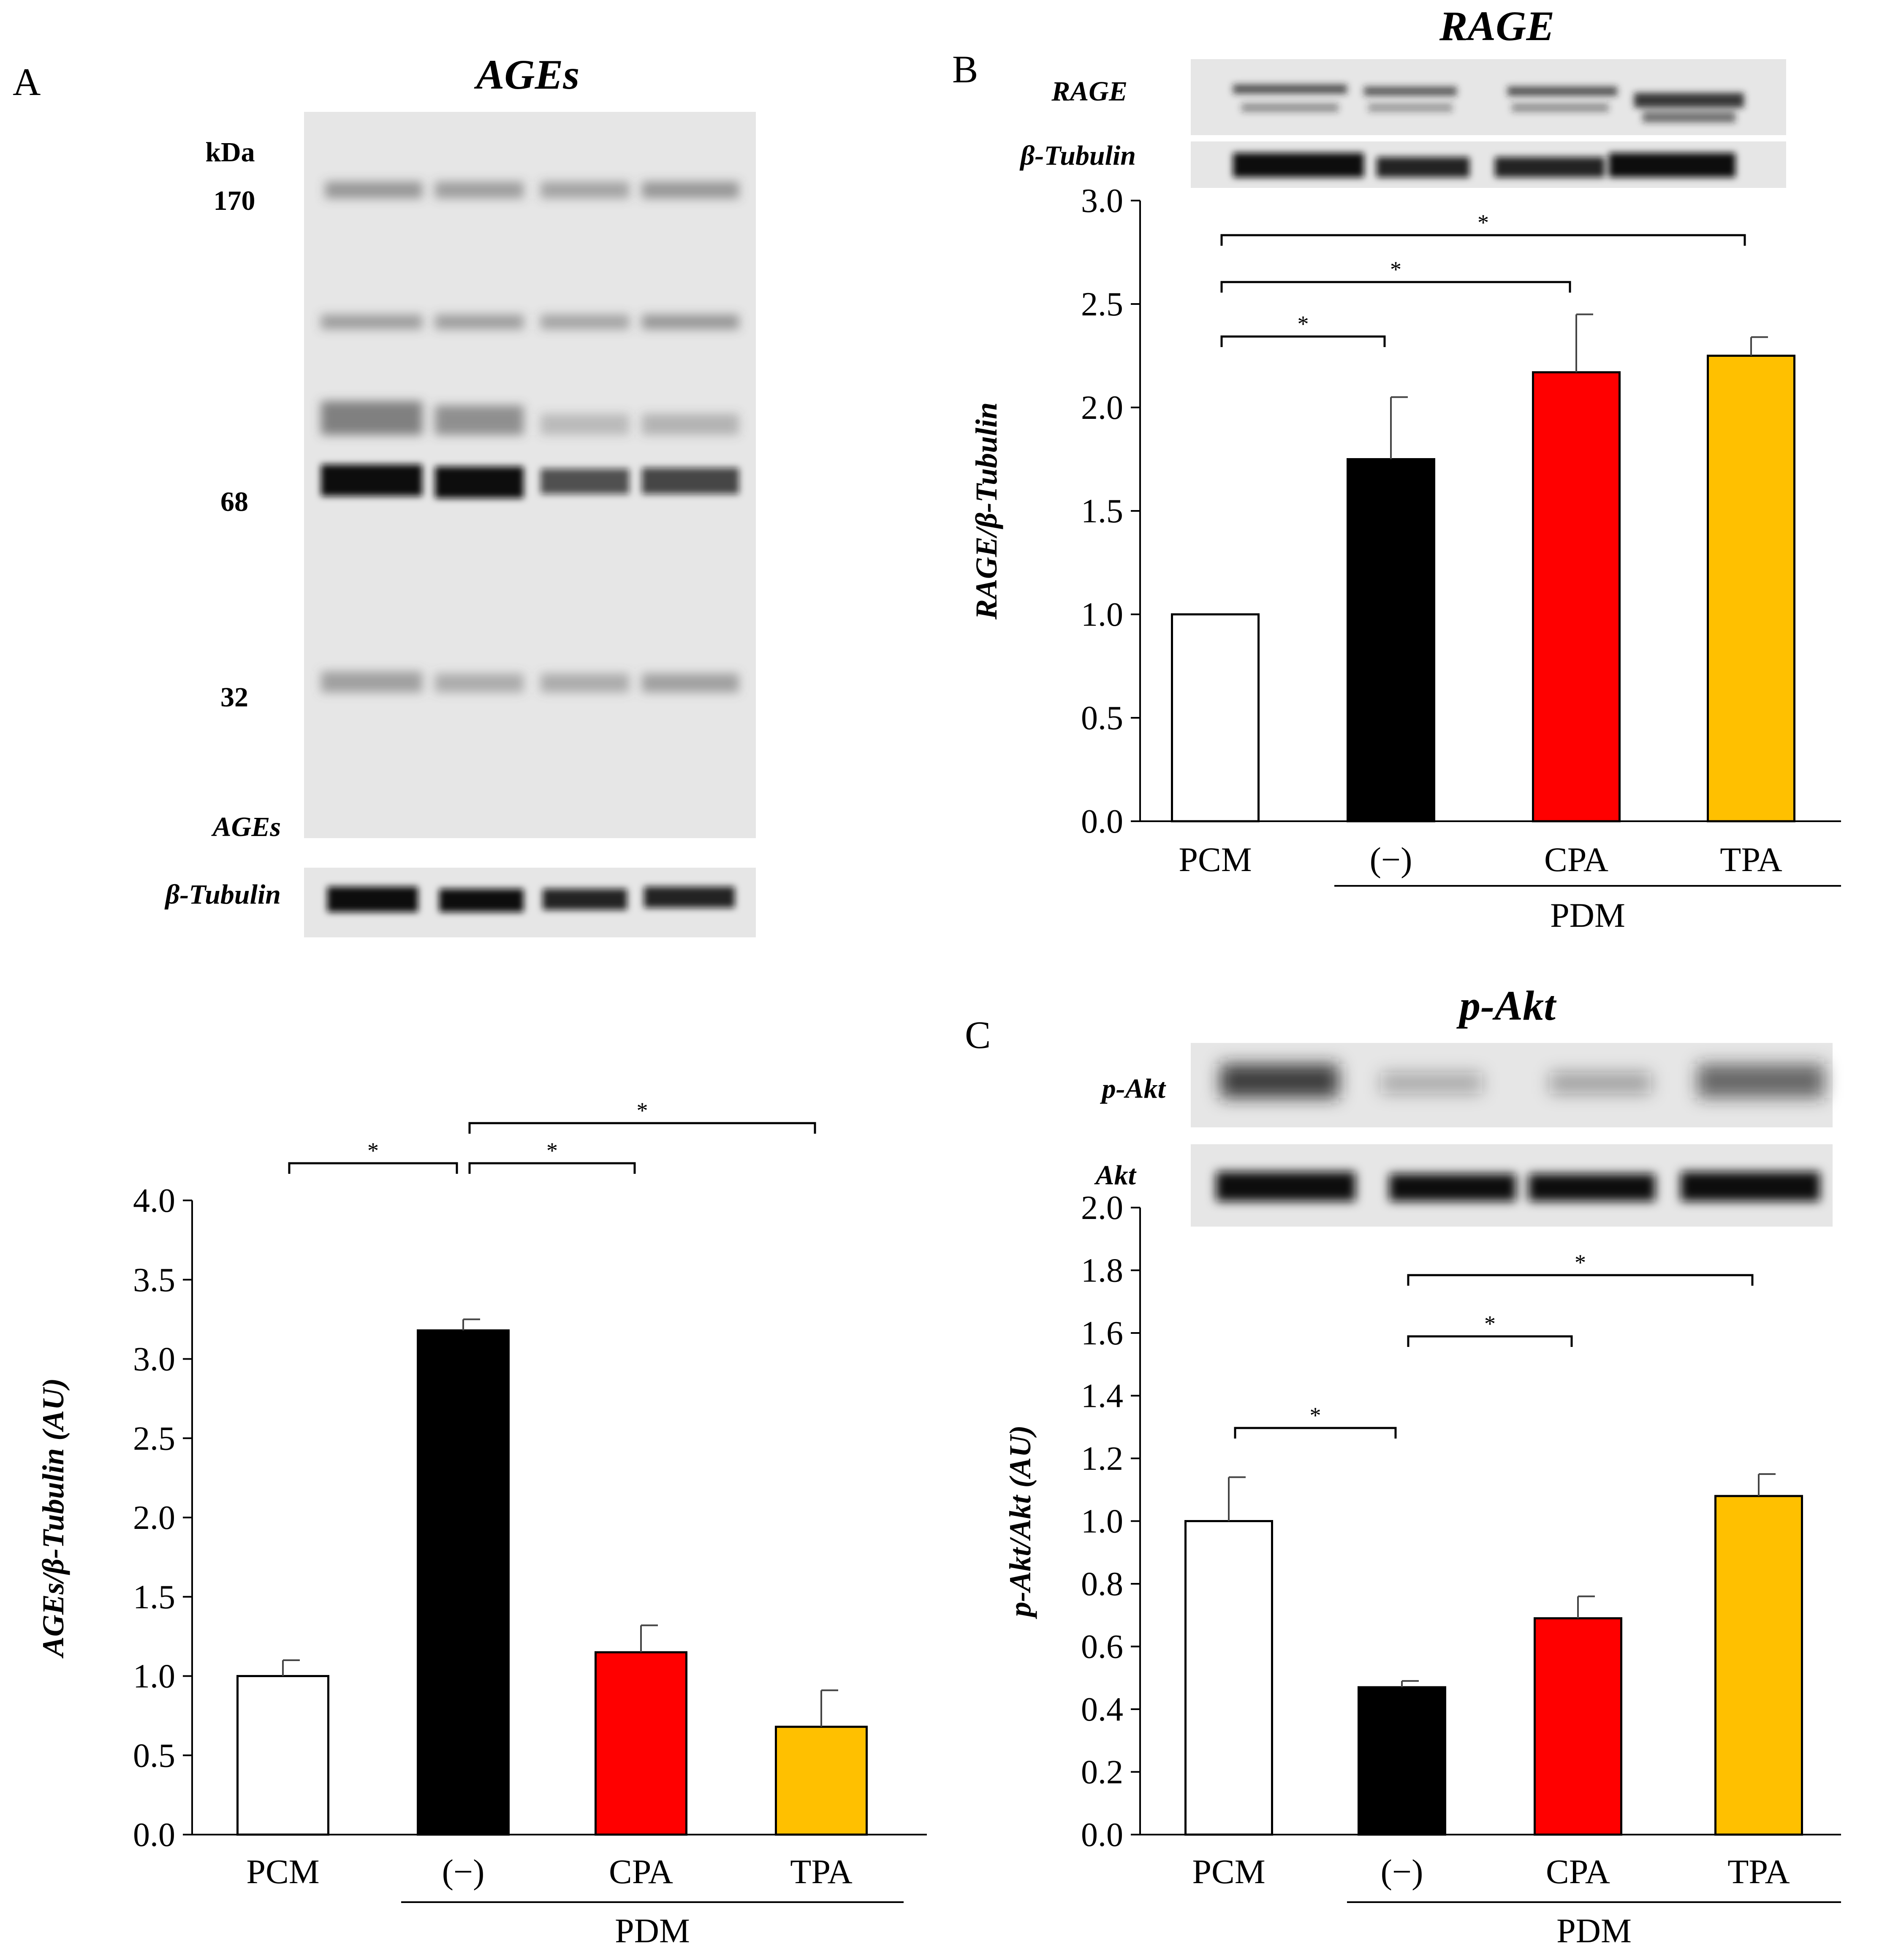 This screenshot has height=1960, width=1882. What do you see at coordinates (234, 200) in the screenshot?
I see `marker-170: 170` at bounding box center [234, 200].